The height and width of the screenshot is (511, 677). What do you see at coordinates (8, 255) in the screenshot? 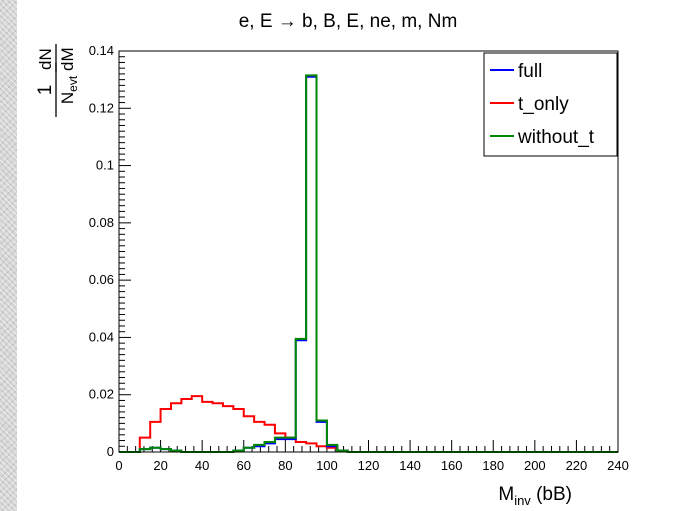
I see `background-stripe` at bounding box center [8, 255].